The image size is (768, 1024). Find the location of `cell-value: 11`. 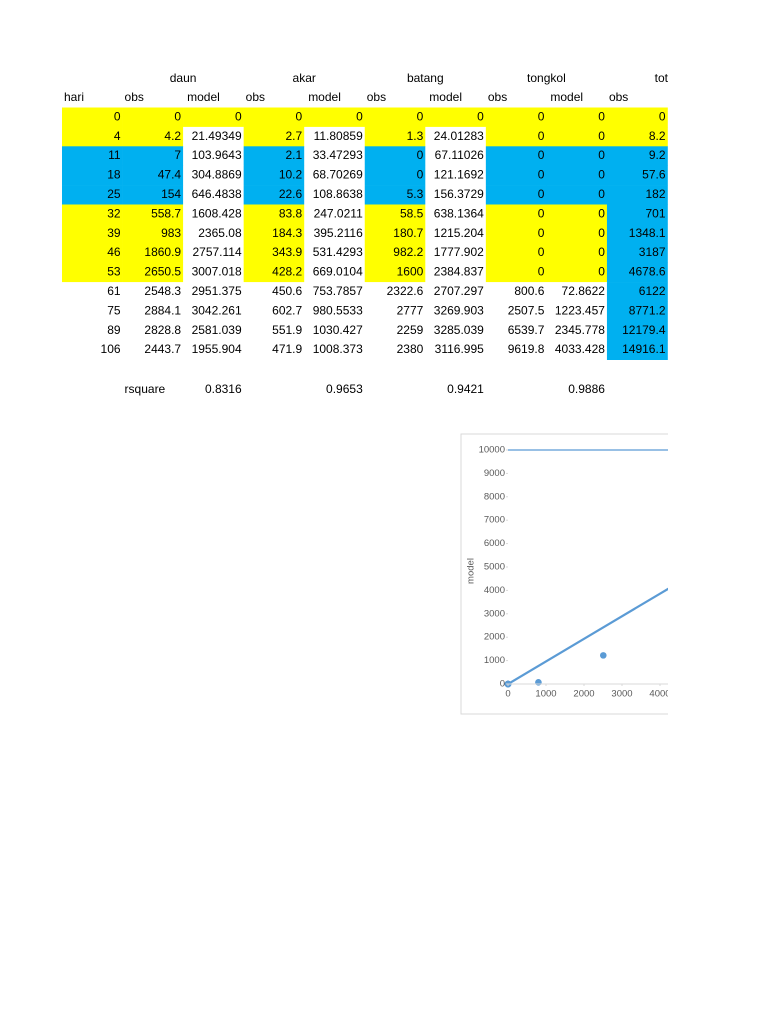

cell-value: 11 is located at coordinates (114, 155).